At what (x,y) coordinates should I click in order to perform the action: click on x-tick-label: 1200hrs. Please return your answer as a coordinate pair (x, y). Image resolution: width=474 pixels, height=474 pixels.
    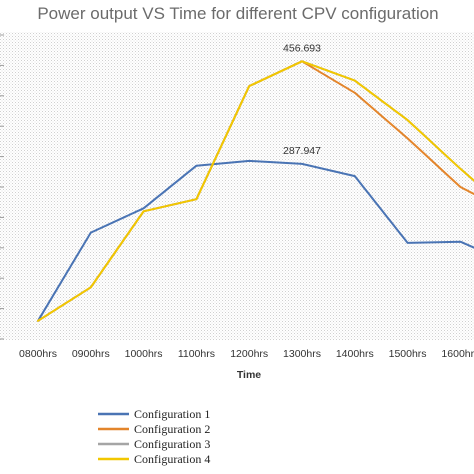
    Looking at the image, I should click on (249, 354).